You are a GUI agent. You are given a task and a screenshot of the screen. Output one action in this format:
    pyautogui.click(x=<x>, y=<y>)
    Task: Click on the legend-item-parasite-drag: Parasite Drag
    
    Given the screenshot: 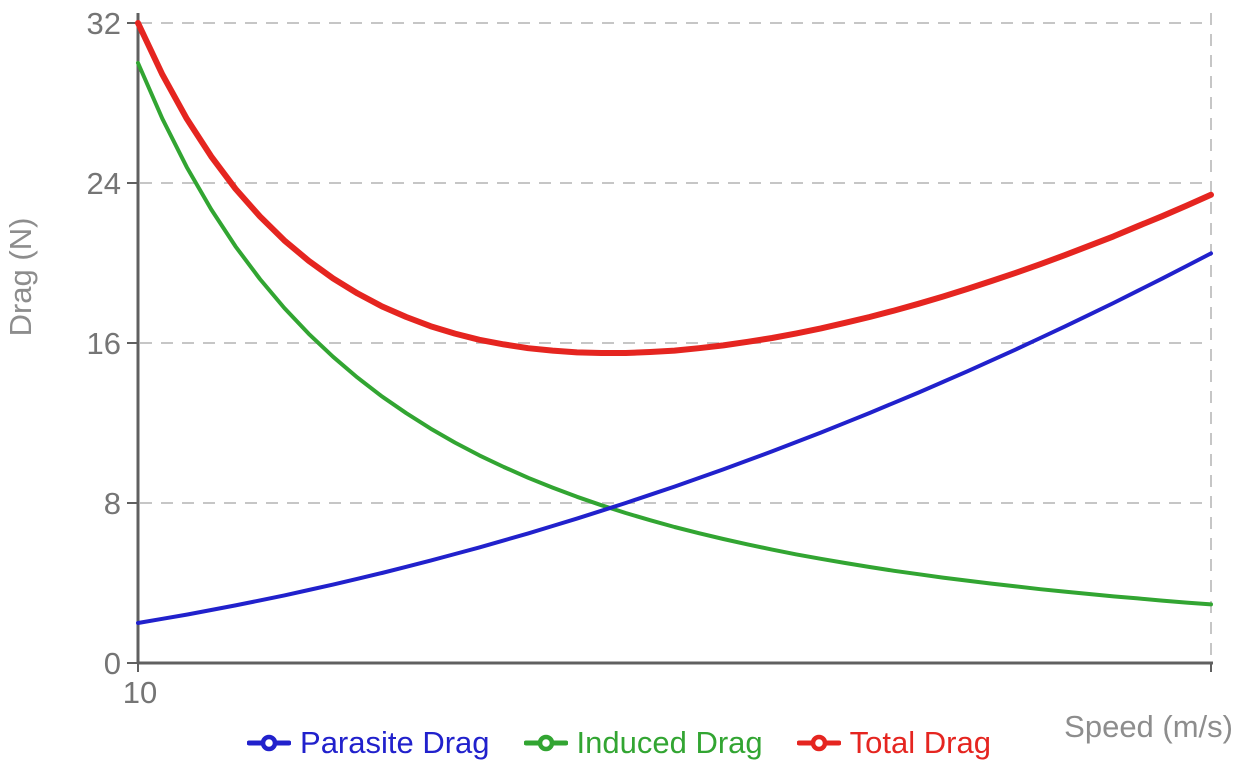 What is the action you would take?
    pyautogui.click(x=368, y=742)
    